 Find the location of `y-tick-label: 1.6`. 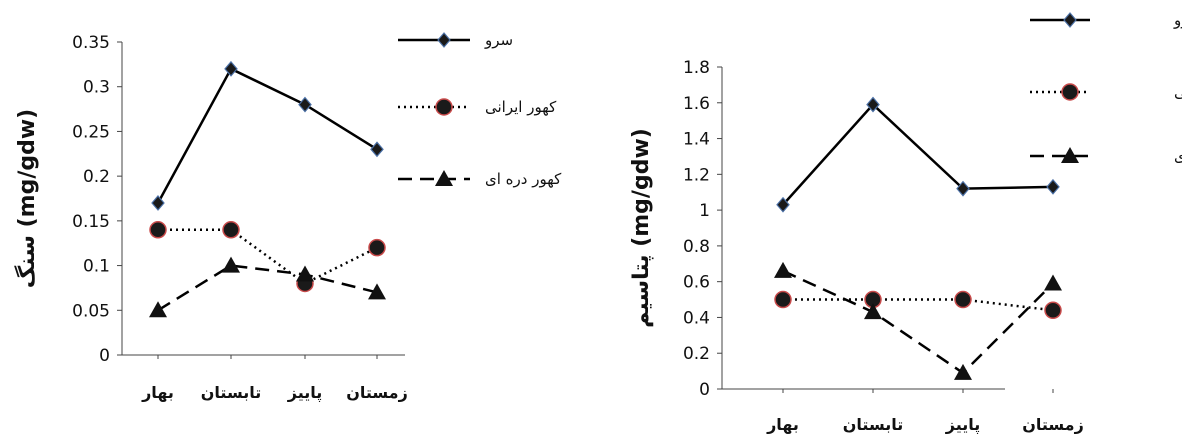

y-tick-label: 1.6 is located at coordinates (696, 104).